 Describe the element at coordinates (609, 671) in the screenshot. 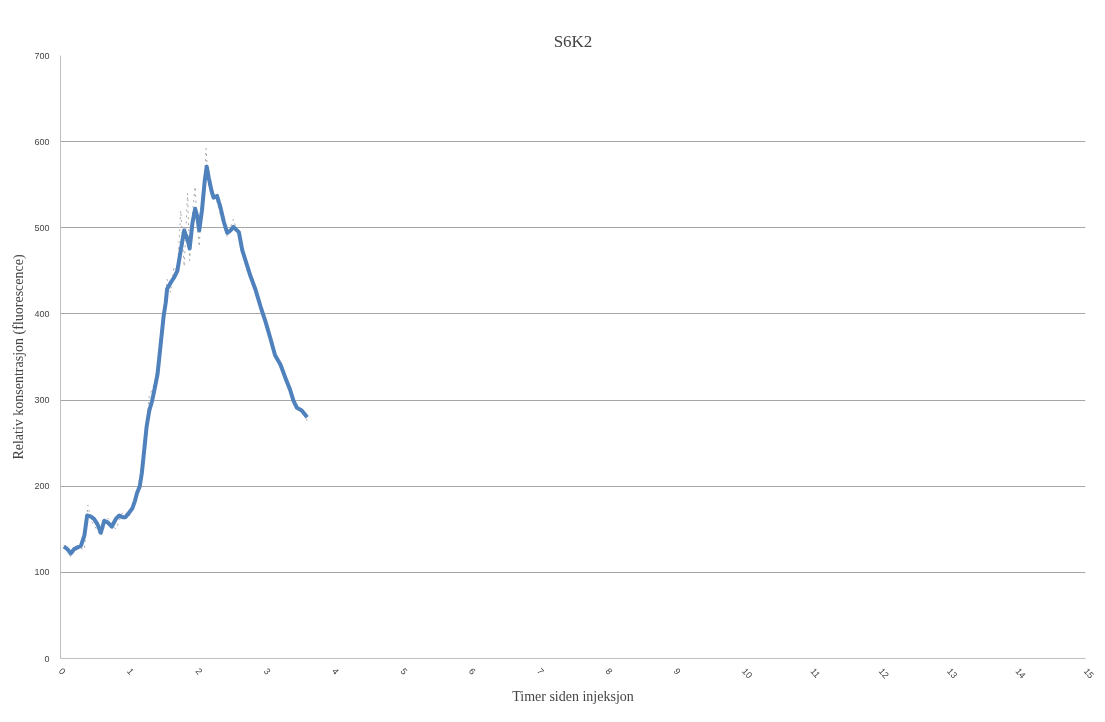

I see `x-tick-label: 8` at that location.